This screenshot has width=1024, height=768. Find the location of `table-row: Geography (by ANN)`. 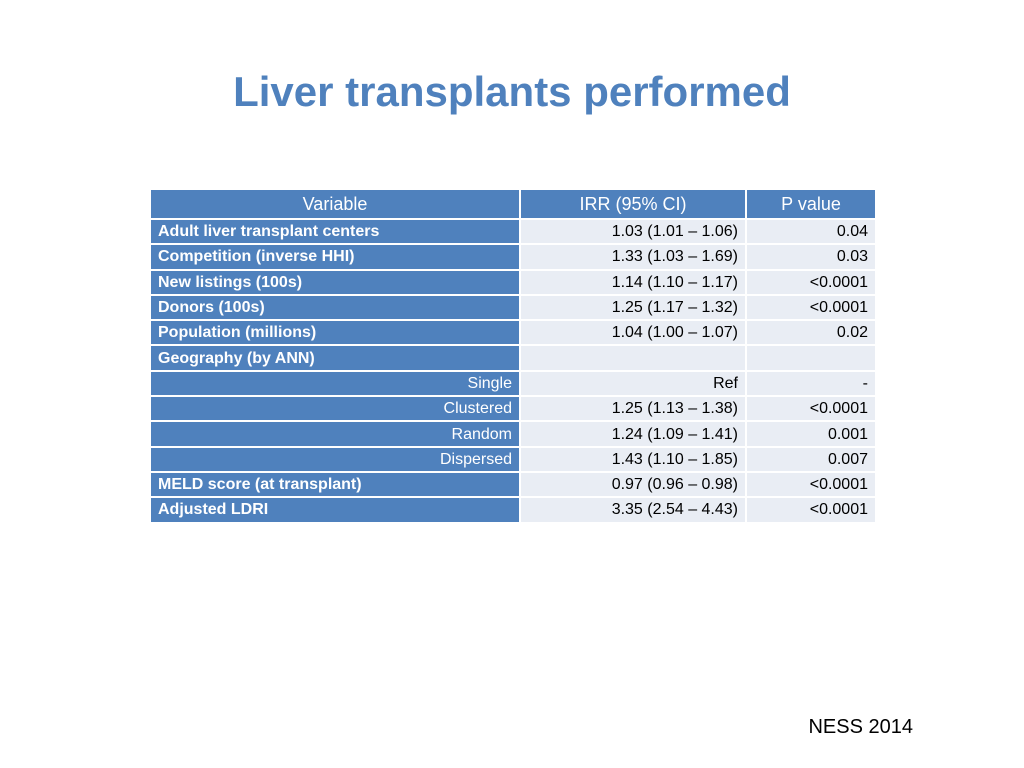

table-row: Geography (by ANN) is located at coordinates (513, 358).